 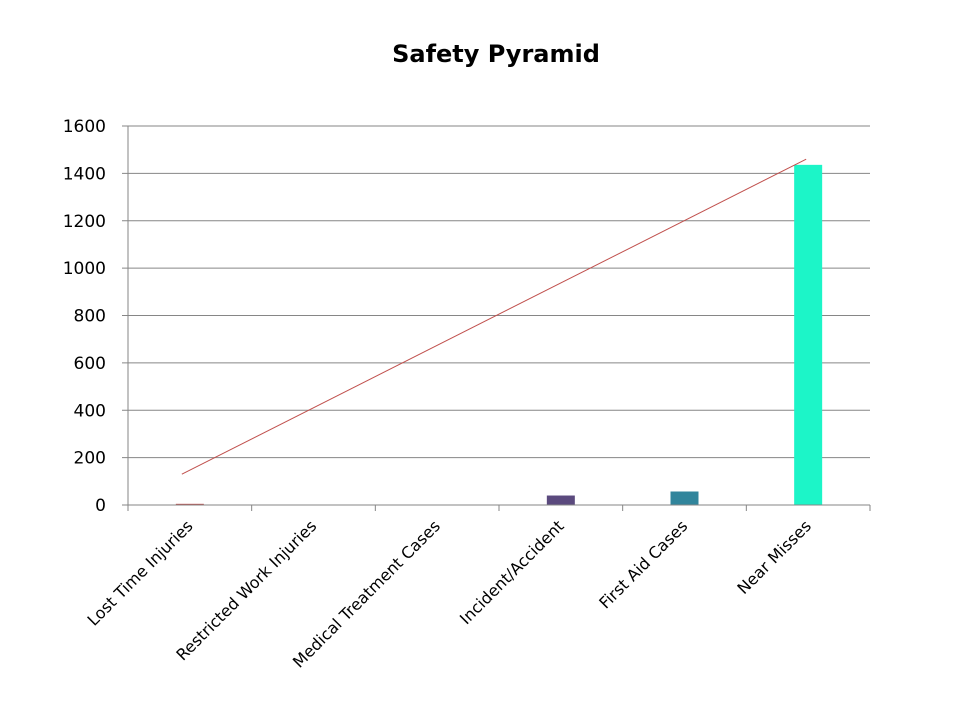 I want to click on y-tick-labels: 0 200 400 600 800 1000 1200 1400 1600, so click(x=84, y=316).